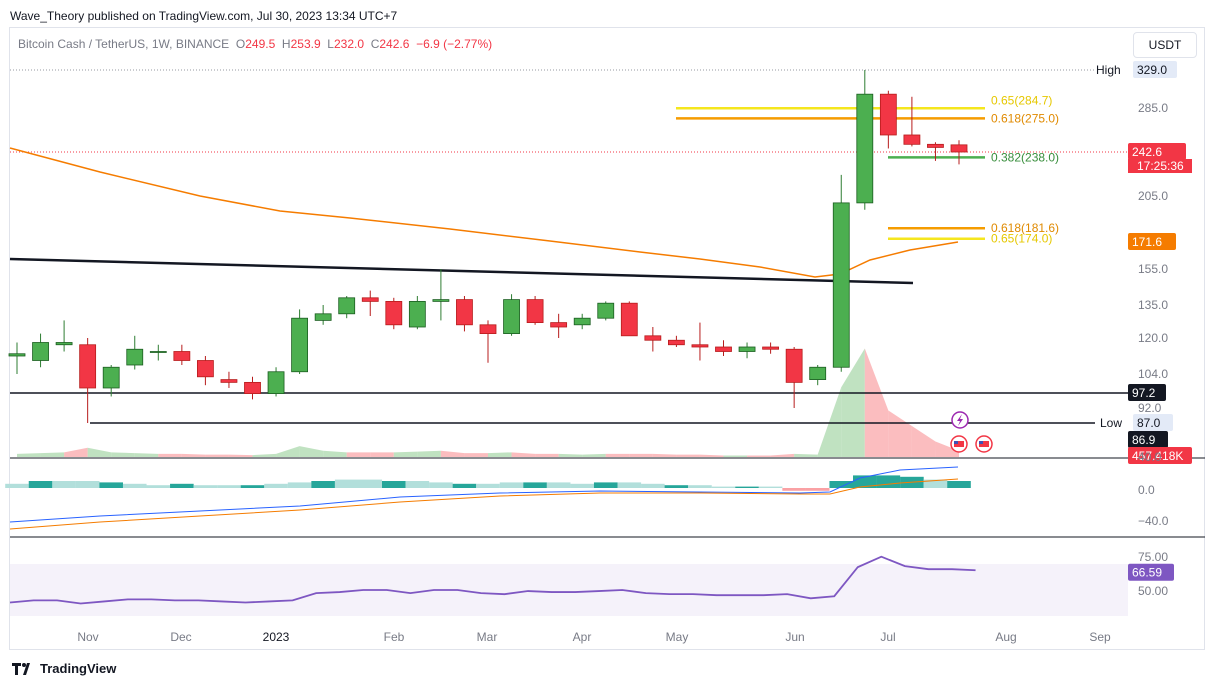 The height and width of the screenshot is (686, 1215). I want to click on ema-badge-bg, so click(1152, 241).